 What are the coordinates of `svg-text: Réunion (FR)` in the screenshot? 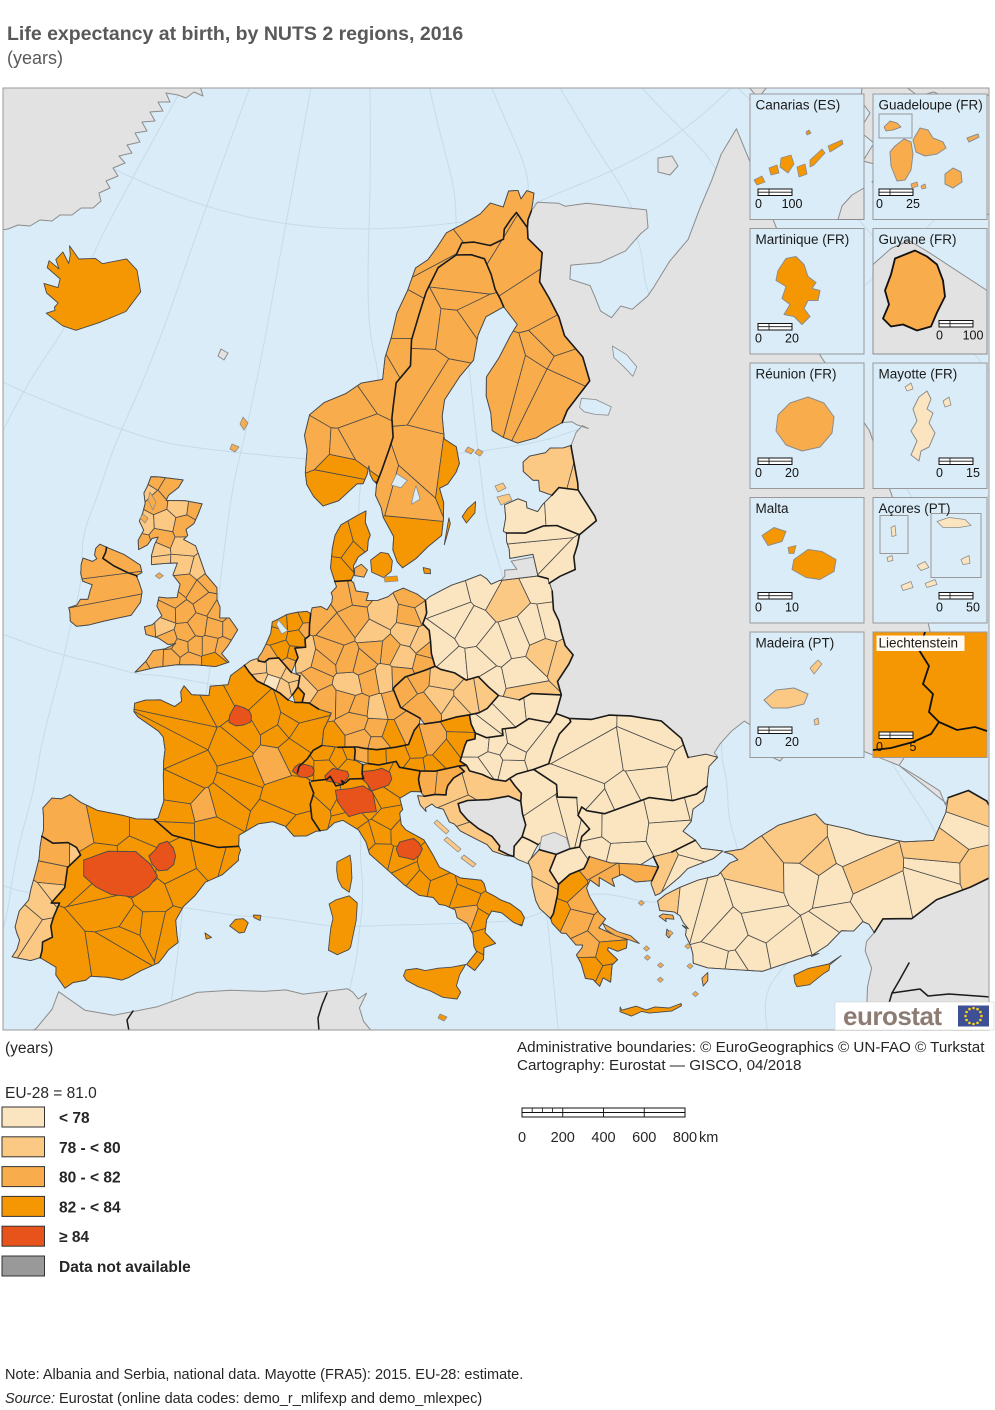 It's located at (796, 374).